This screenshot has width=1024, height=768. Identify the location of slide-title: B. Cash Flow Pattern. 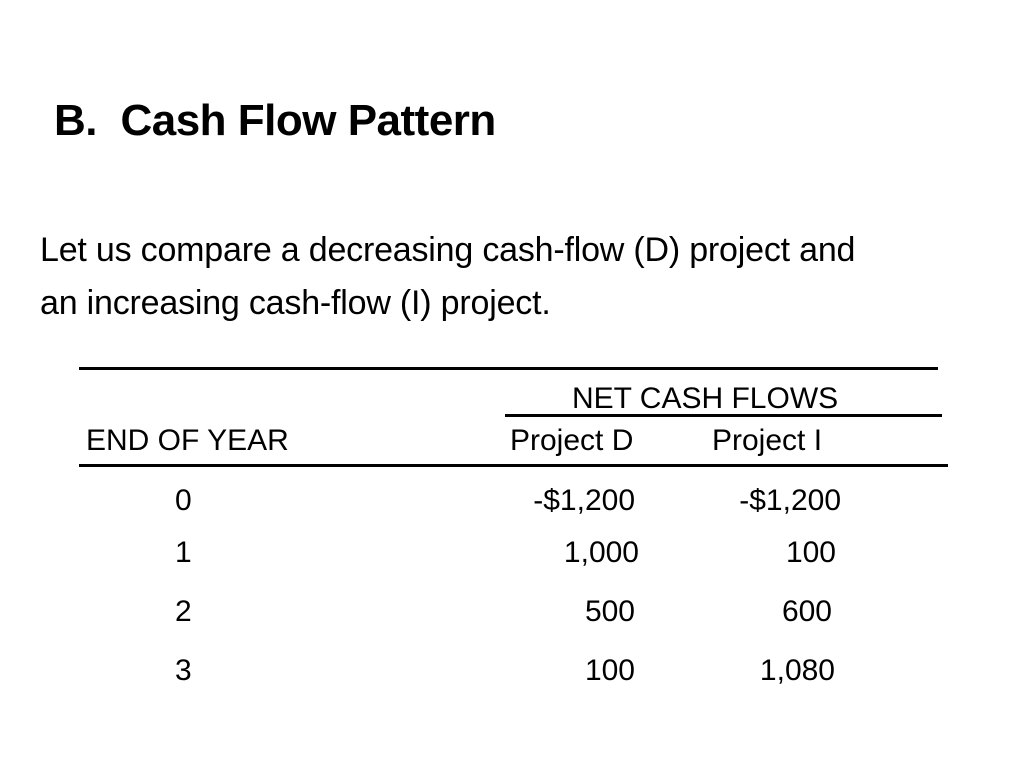
(275, 120).